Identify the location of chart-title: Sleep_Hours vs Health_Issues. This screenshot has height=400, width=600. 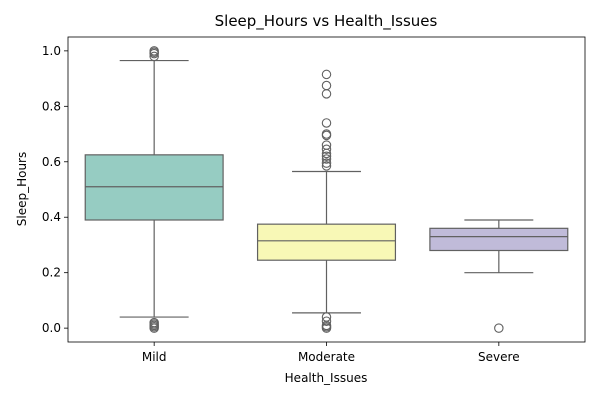
(326, 21).